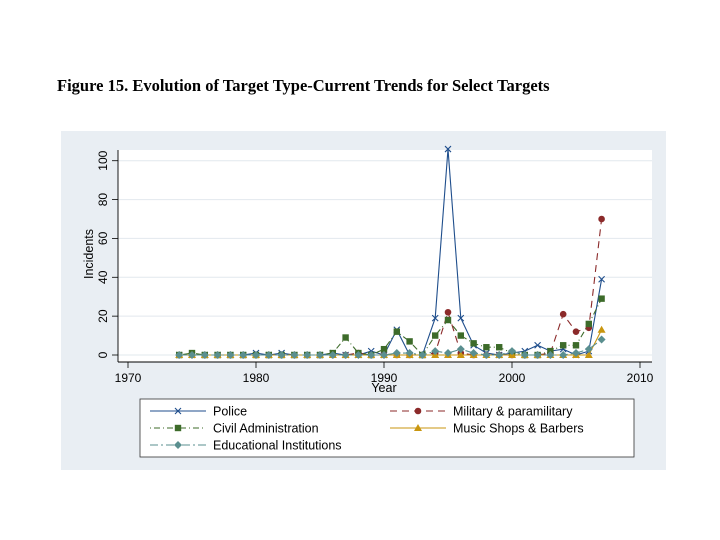 The height and width of the screenshot is (540, 720). Describe the element at coordinates (512, 378) in the screenshot. I see `x-tick-label: 2000` at that location.